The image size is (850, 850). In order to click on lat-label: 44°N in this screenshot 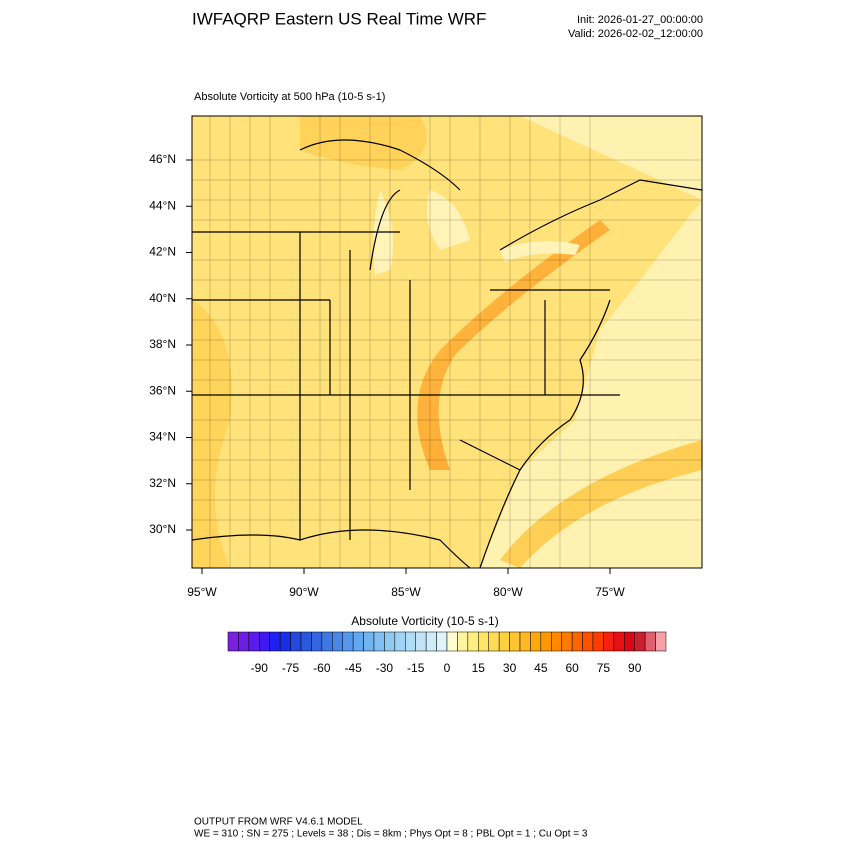, I will do `click(162, 205)`.